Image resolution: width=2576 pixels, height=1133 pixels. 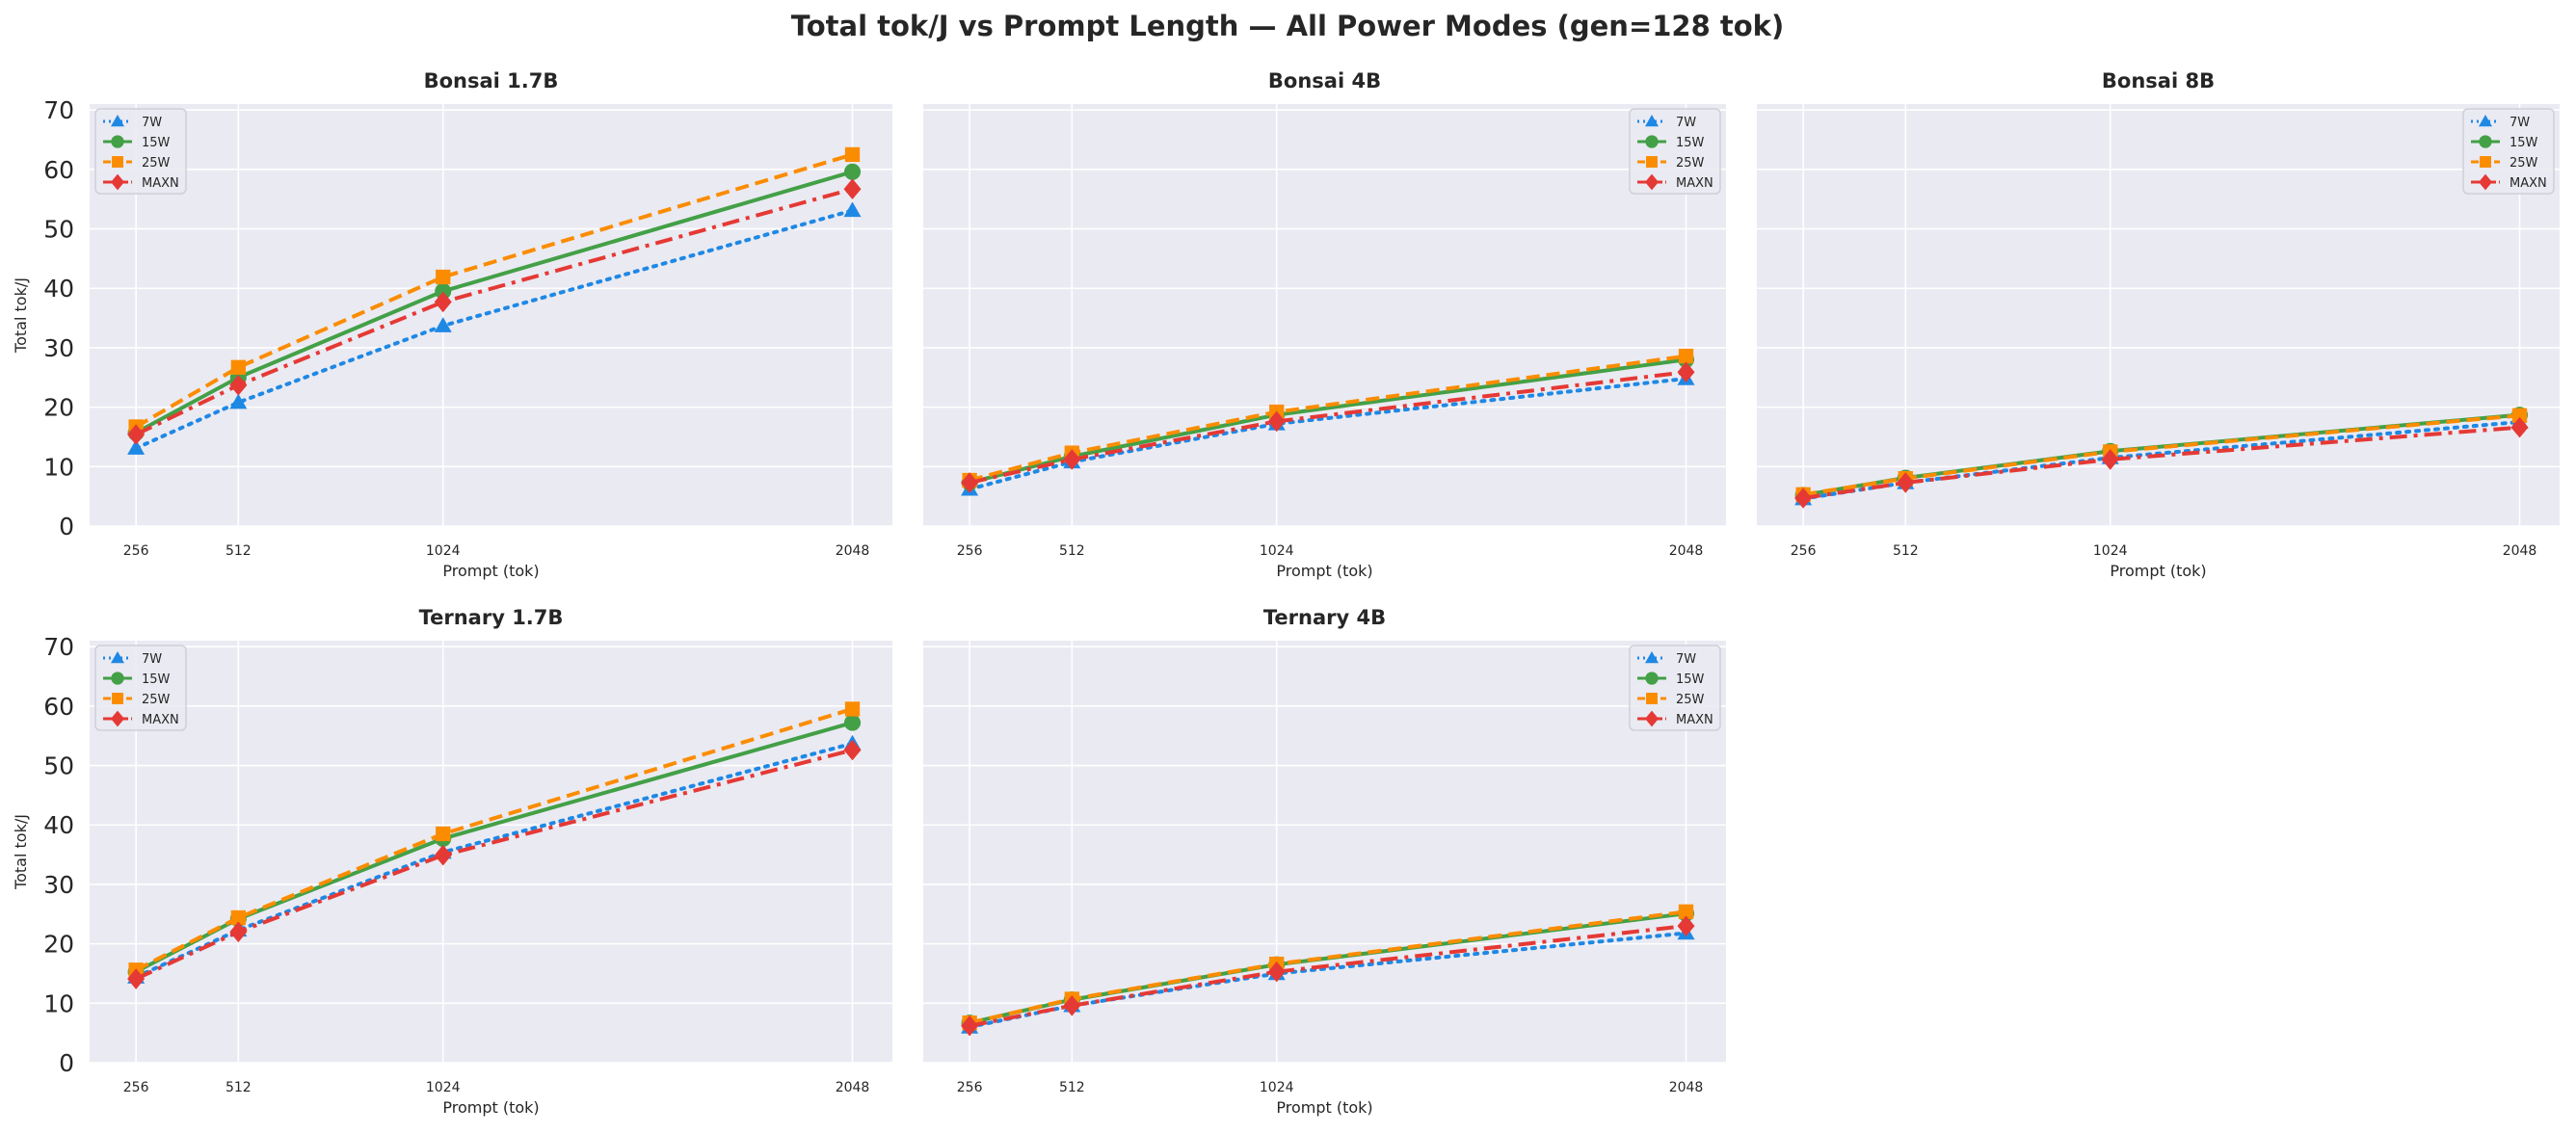 What do you see at coordinates (2158, 81) in the screenshot?
I see `subplot-title: Bonsai 8B` at bounding box center [2158, 81].